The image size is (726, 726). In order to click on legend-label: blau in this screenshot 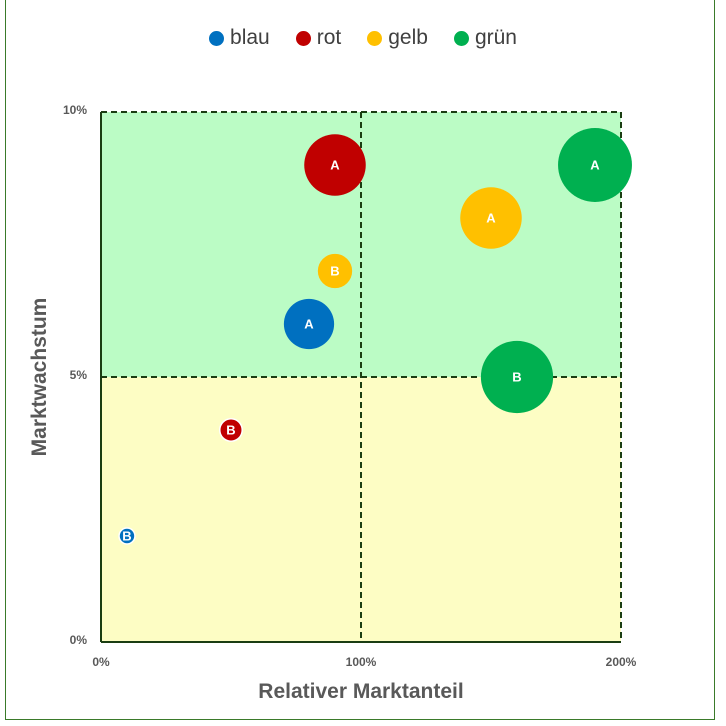, I will do `click(250, 37)`.